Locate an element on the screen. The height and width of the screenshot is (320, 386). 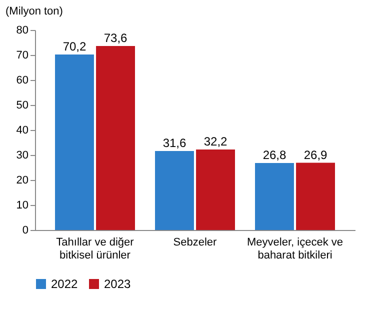
data-label: 26,9 is located at coordinates (316, 155).